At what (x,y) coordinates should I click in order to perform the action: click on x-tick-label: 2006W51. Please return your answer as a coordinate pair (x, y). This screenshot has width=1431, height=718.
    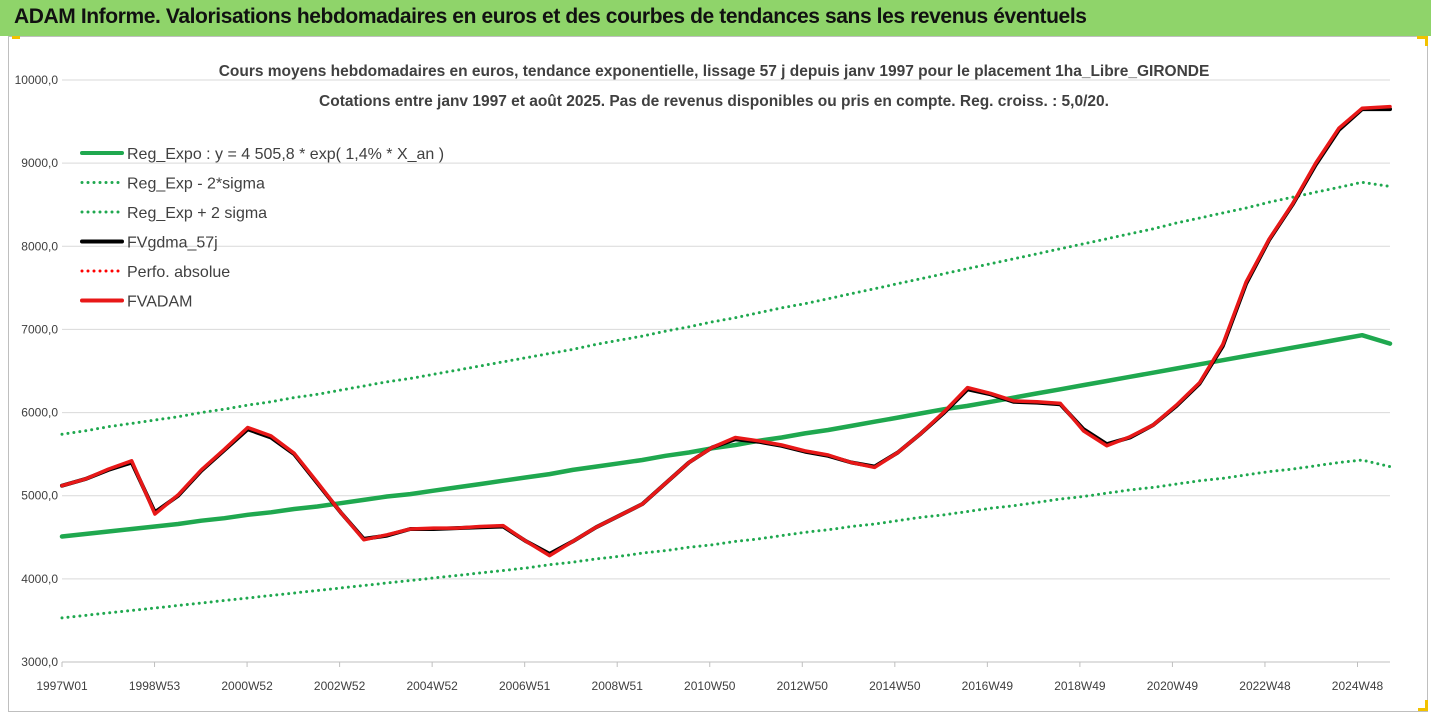
    Looking at the image, I should click on (525, 686).